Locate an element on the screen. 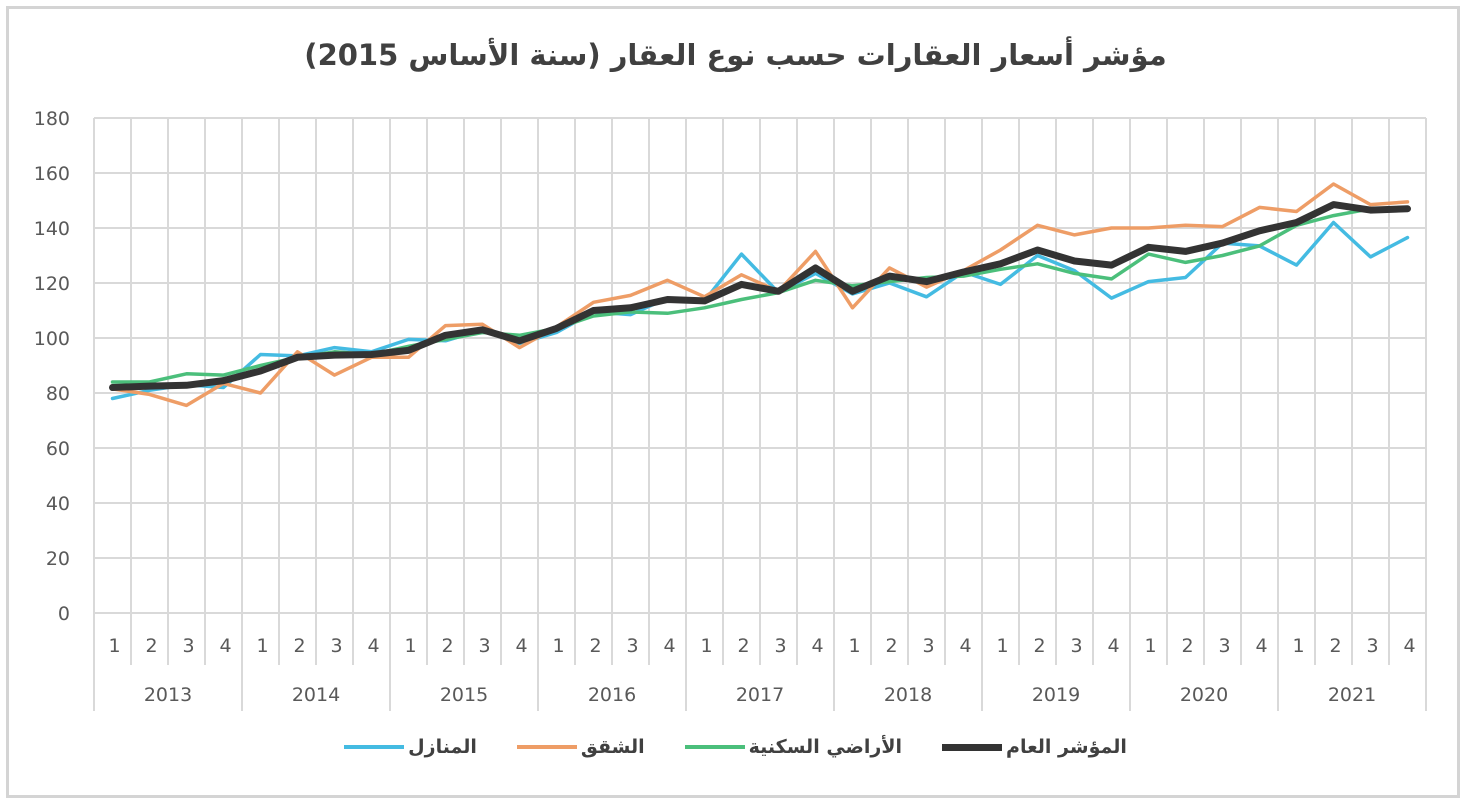 Image resolution: width=1471 pixels, height=808 pixels. y-tick-label: 120 is located at coordinates (52, 284).